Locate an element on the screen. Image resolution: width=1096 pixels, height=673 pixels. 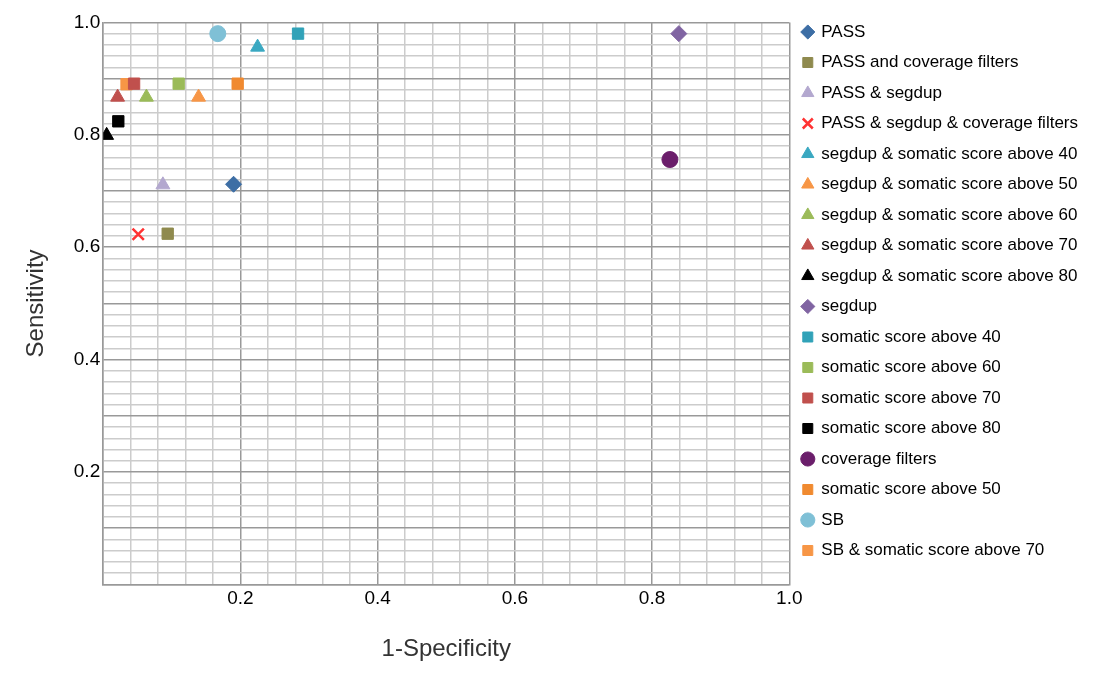
x-tick-label: 0.4 is located at coordinates (378, 598).